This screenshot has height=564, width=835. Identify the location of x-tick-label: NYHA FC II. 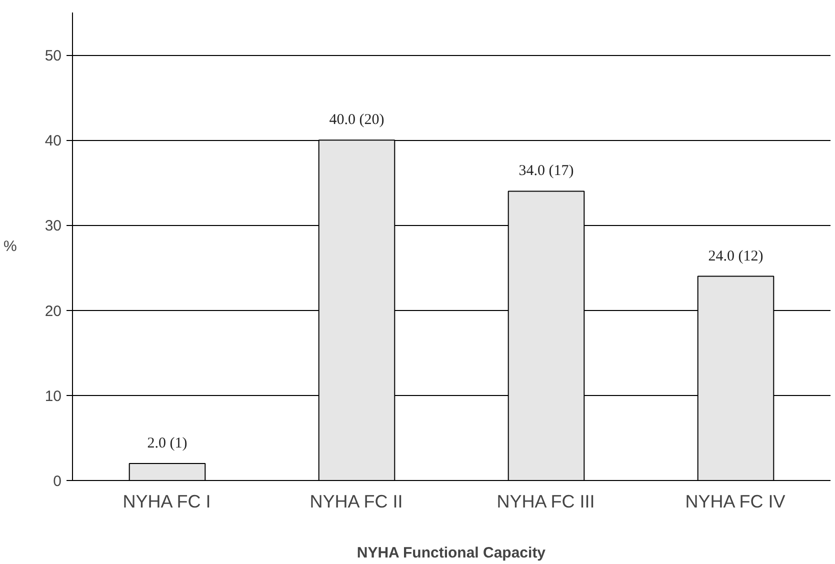
(356, 502).